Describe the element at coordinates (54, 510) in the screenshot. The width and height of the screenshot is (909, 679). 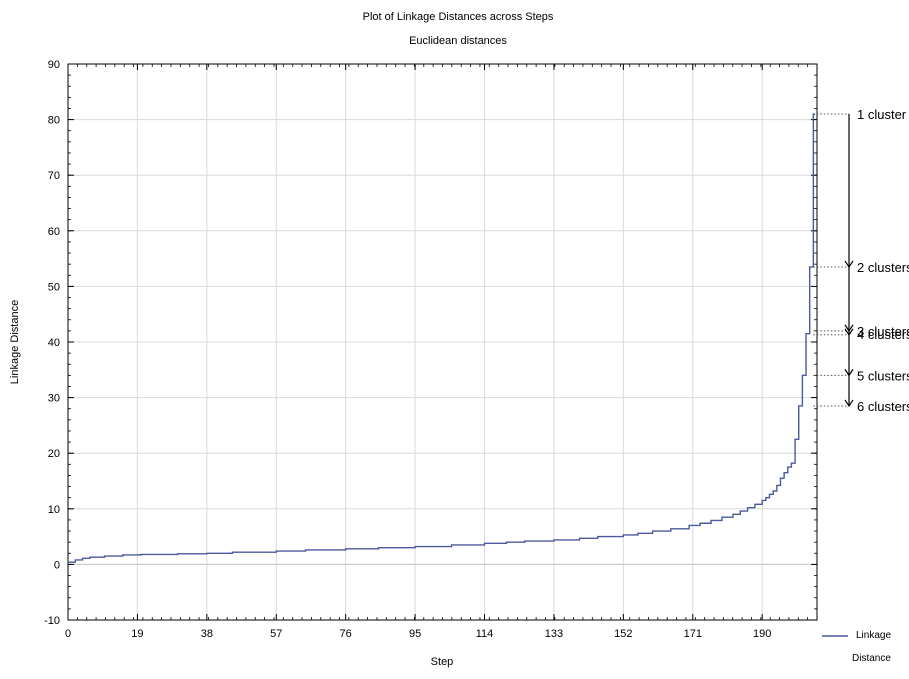
I see `y-tick-label: 10` at that location.